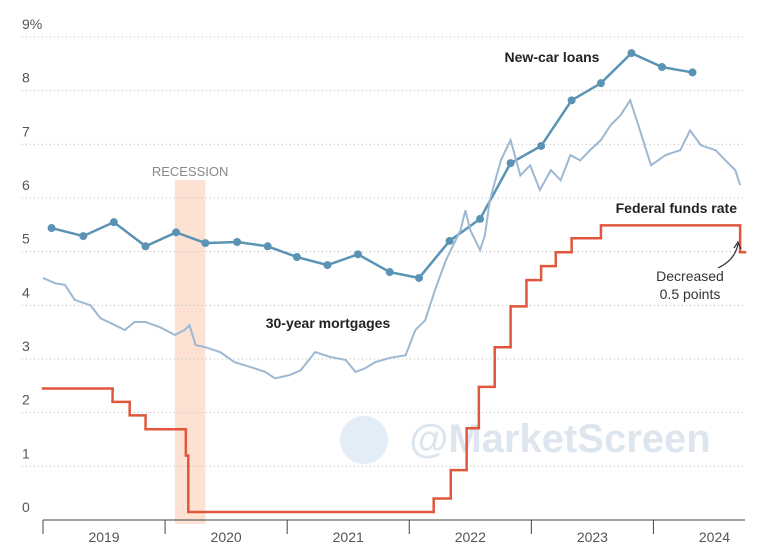 This screenshot has height=557, width=758. What do you see at coordinates (677, 208) in the screenshot?
I see `series-label: Federal funds rate` at bounding box center [677, 208].